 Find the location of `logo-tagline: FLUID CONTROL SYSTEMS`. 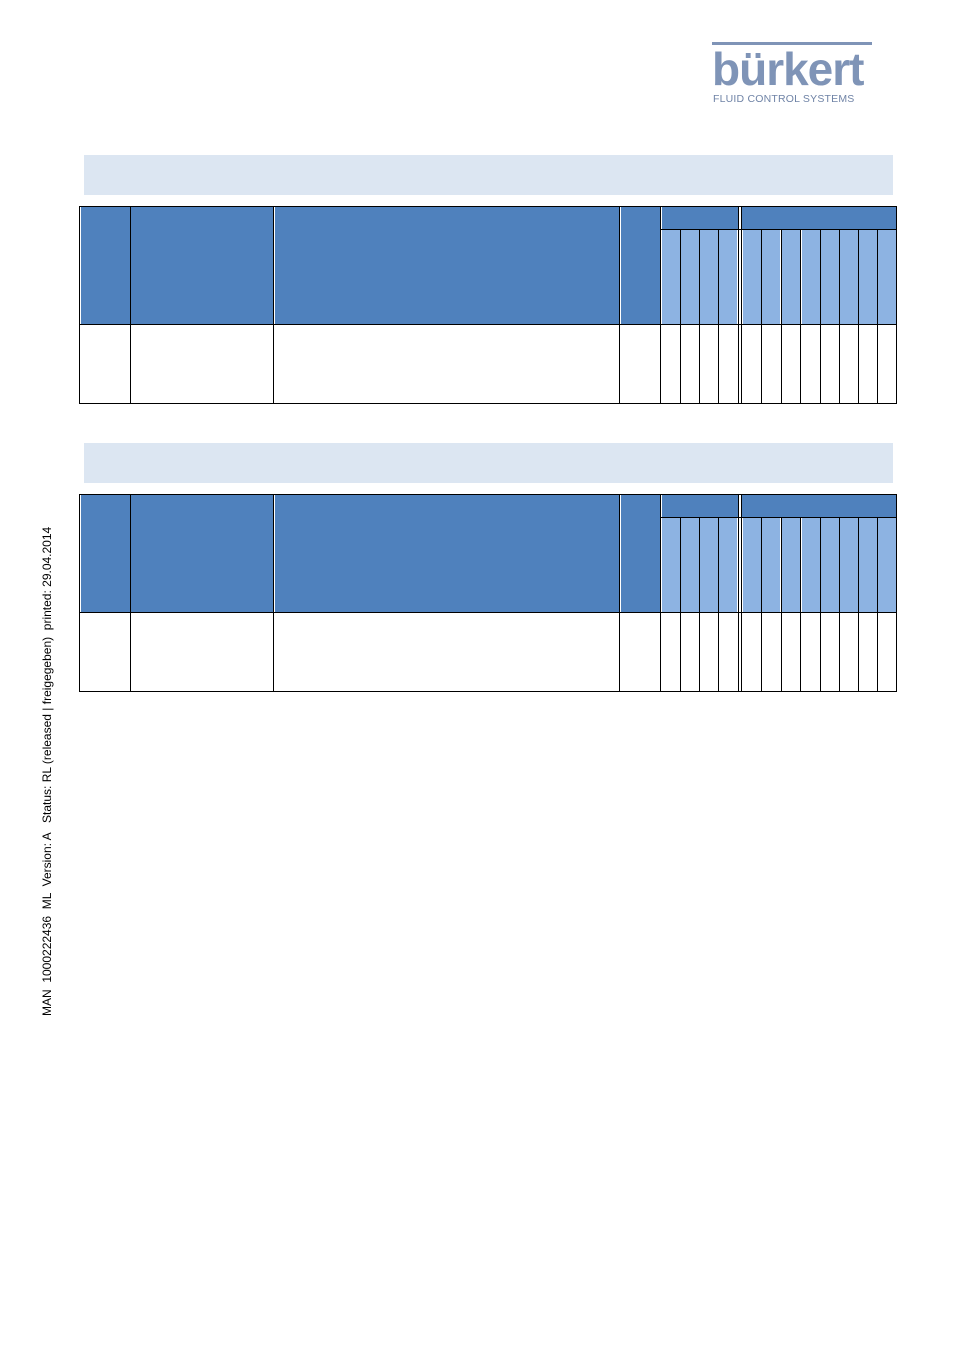

logo-tagline: FLUID CONTROL SYSTEMS is located at coordinates (784, 99).